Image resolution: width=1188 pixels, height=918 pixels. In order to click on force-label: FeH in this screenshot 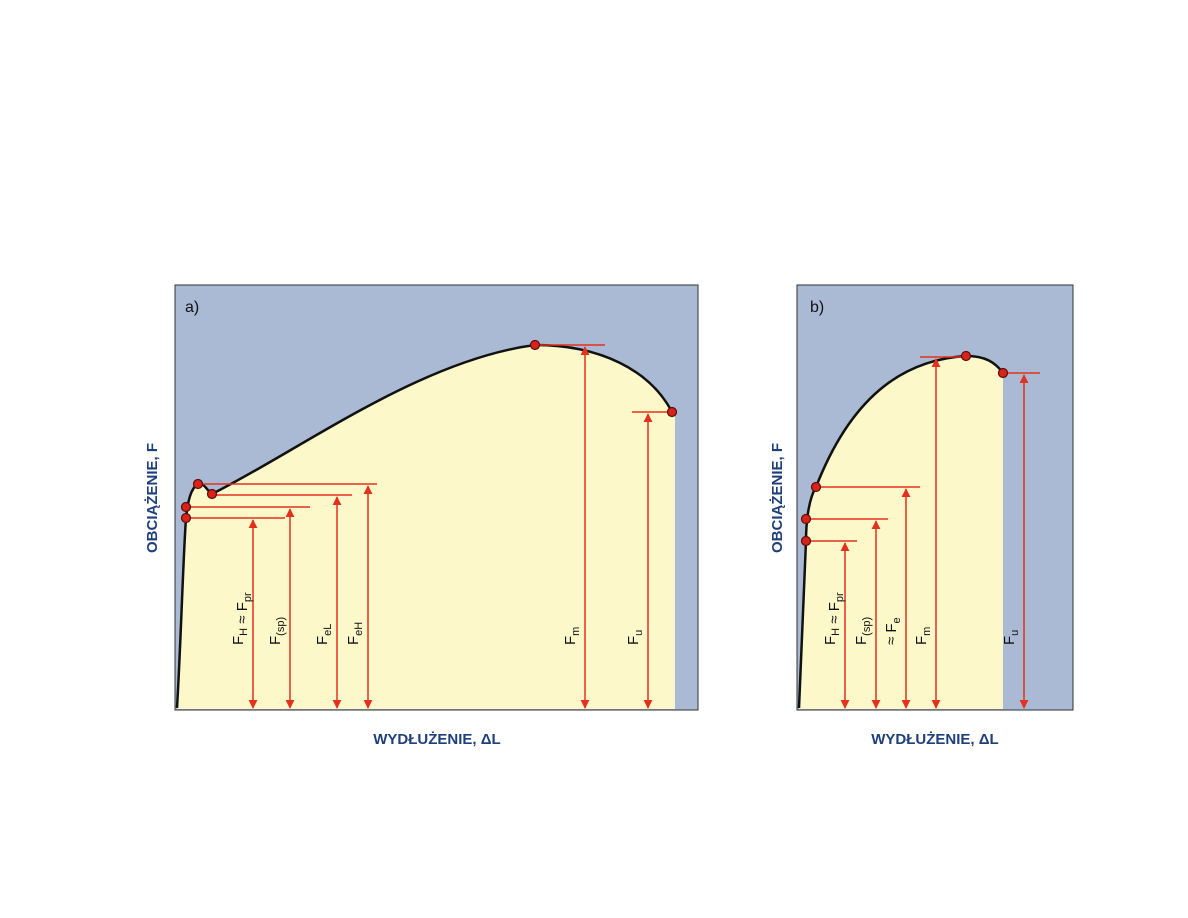, I will do `click(355, 633)`.